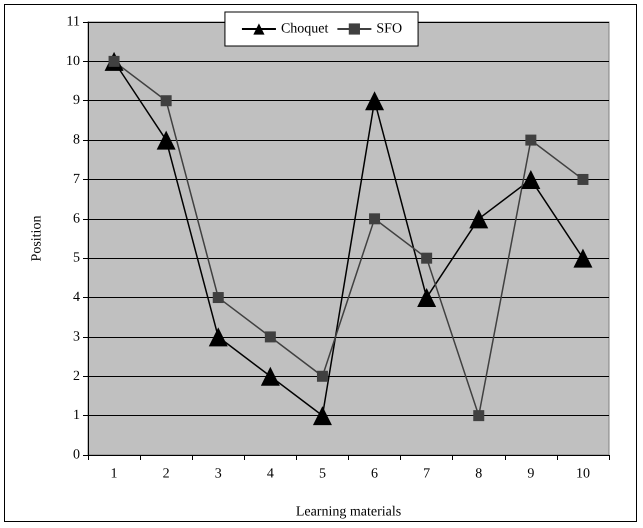 Image resolution: width=643 pixels, height=528 pixels. What do you see at coordinates (374, 474) in the screenshot?
I see `x-tick-label: 6` at bounding box center [374, 474].